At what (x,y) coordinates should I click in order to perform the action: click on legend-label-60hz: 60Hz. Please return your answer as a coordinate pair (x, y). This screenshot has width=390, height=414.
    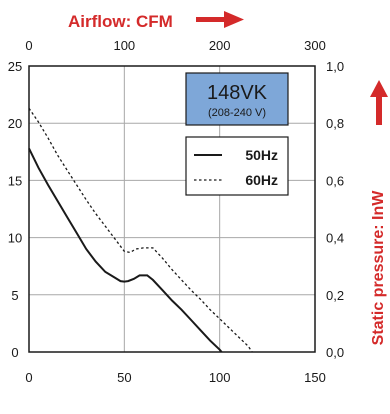
    Looking at the image, I should click on (261, 180).